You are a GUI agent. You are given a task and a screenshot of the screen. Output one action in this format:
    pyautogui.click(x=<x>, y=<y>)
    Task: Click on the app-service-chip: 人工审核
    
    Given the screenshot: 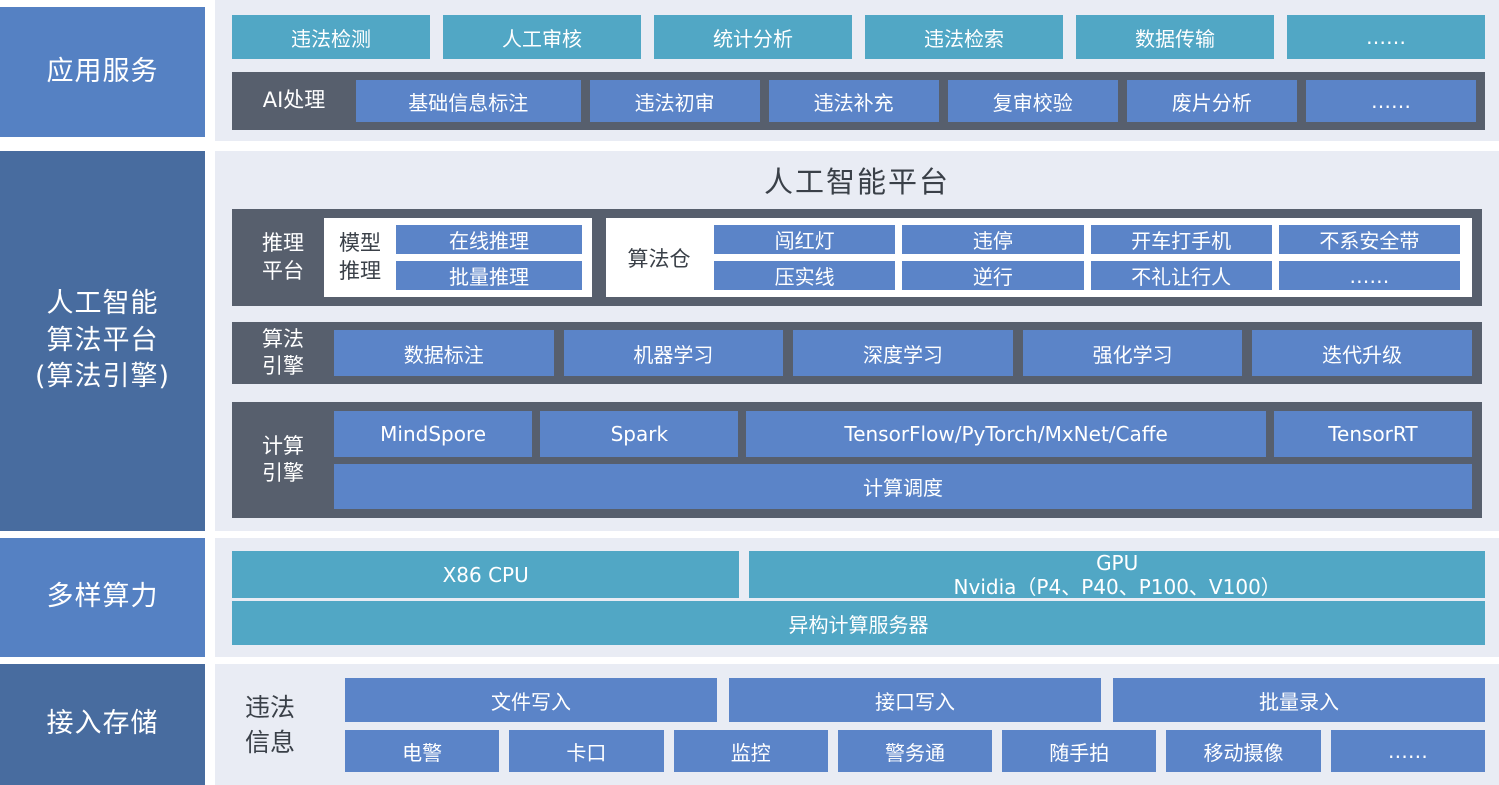 What is the action you would take?
    pyautogui.click(x=542, y=37)
    